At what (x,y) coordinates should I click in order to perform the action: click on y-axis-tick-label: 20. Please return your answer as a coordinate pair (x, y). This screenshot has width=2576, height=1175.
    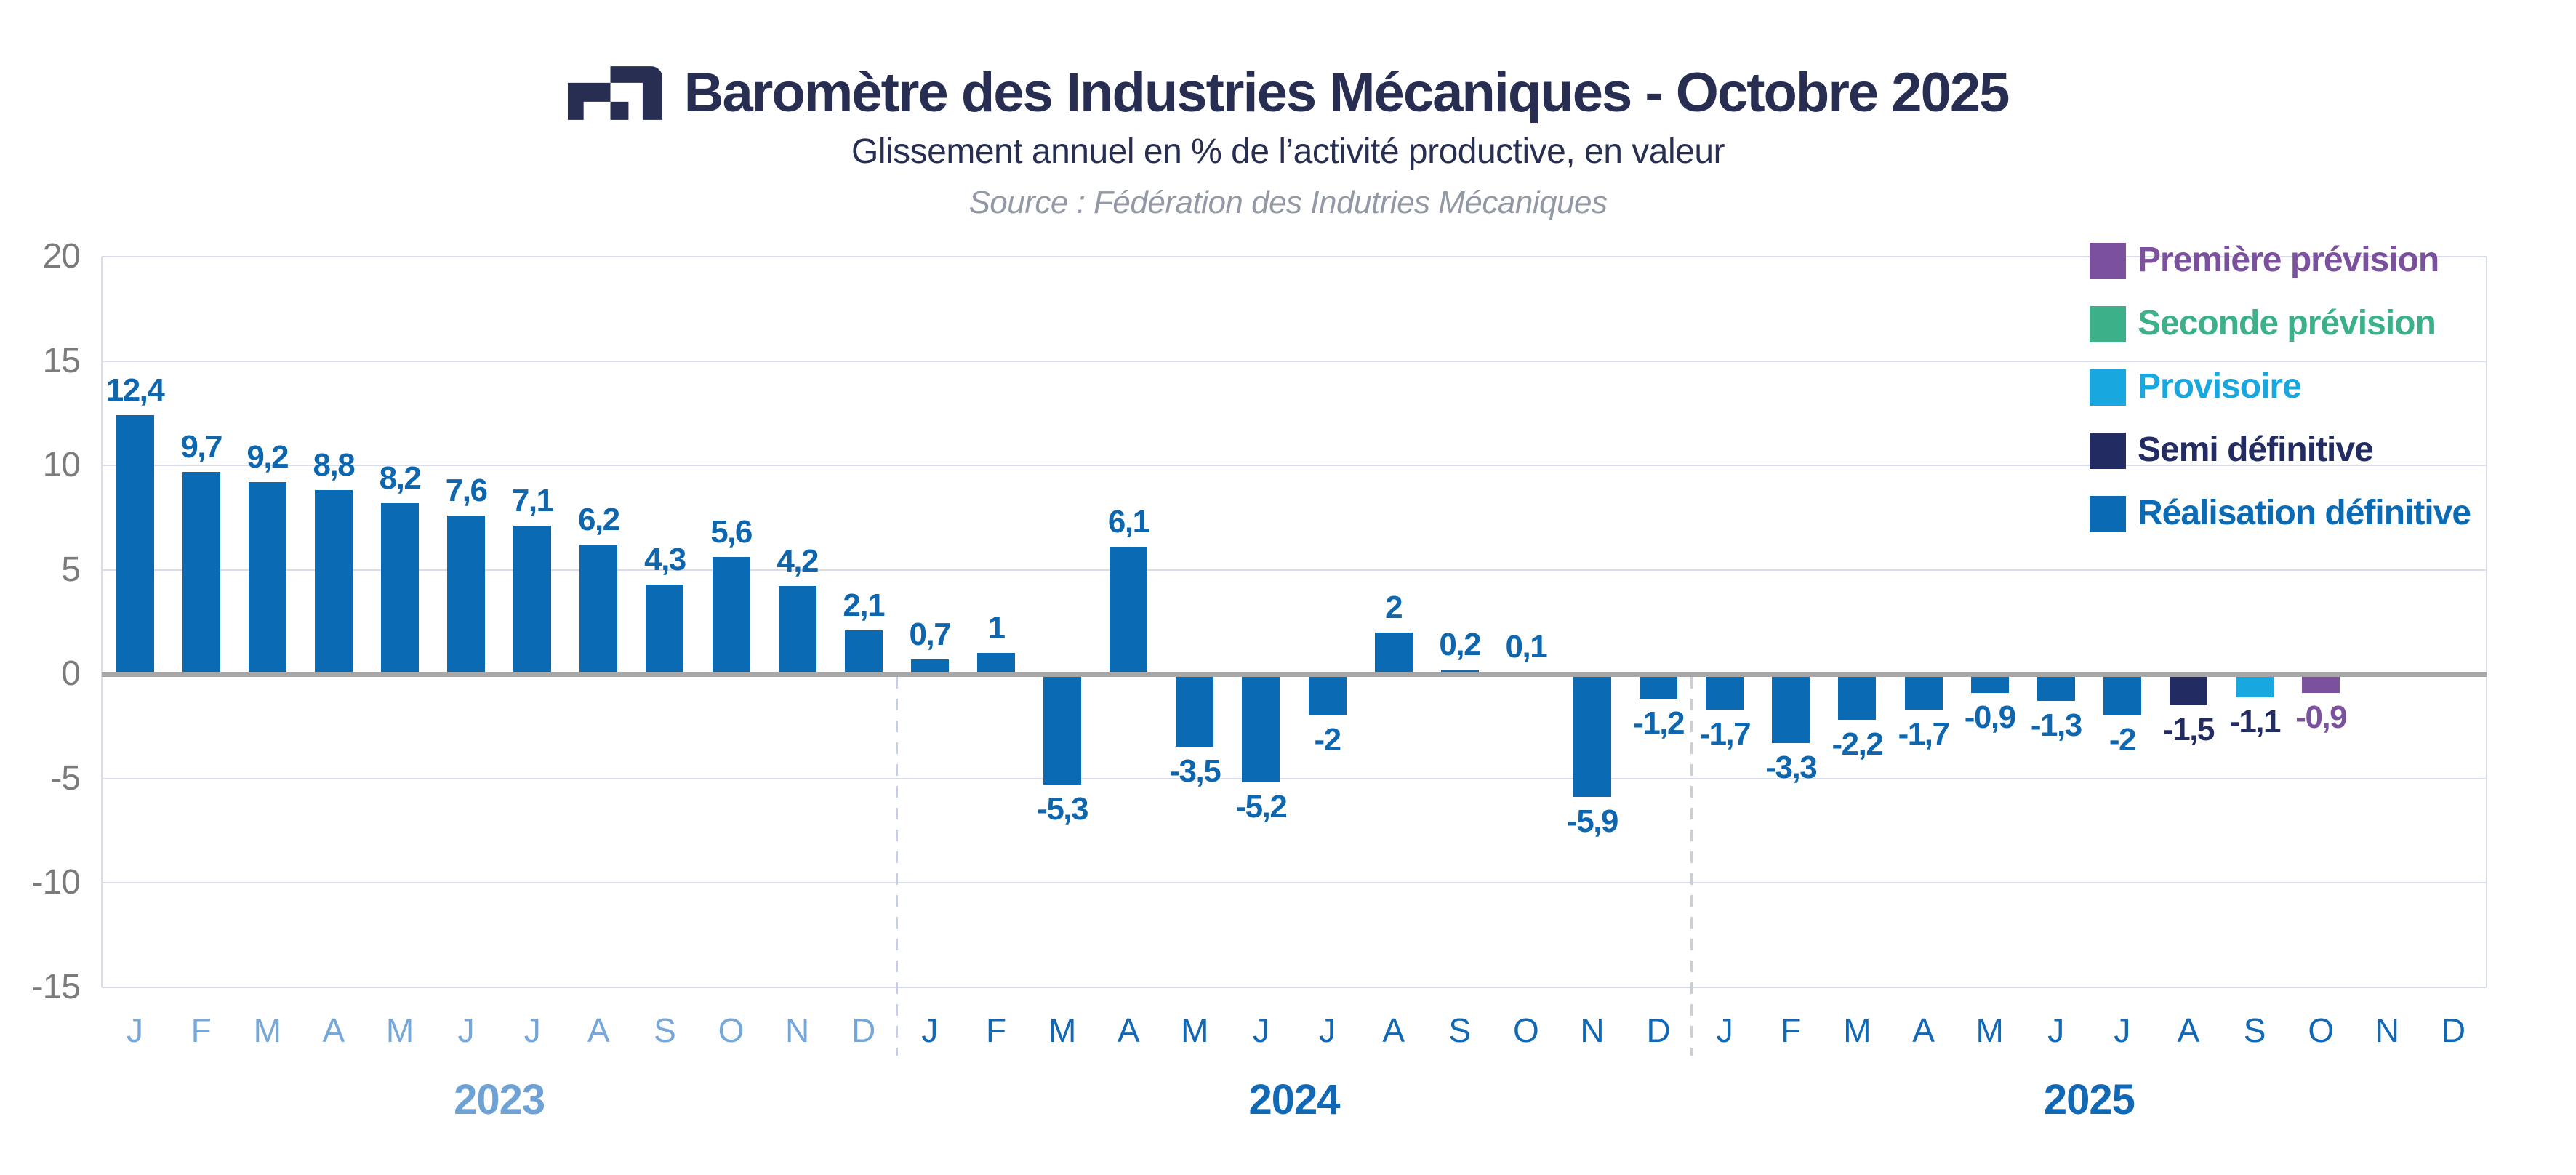
    Looking at the image, I should click on (61, 256).